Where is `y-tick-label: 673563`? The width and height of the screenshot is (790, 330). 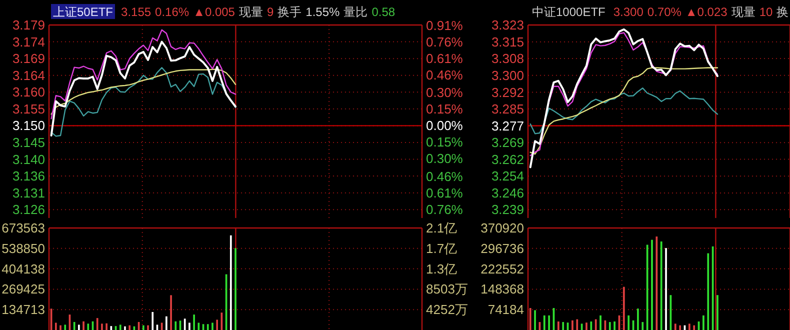 y-tick-label: 673563 is located at coordinates (23, 228).